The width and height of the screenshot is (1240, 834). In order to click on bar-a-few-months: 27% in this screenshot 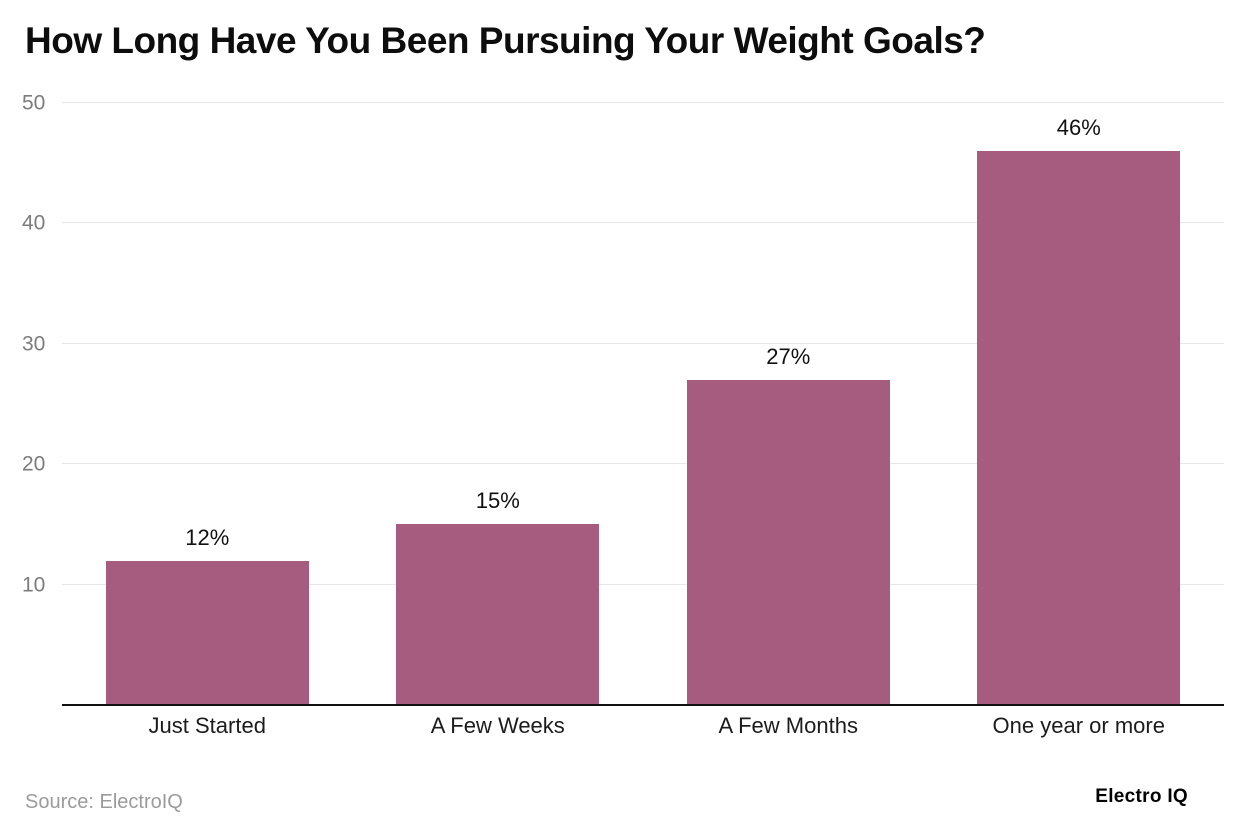, I will do `click(788, 524)`.